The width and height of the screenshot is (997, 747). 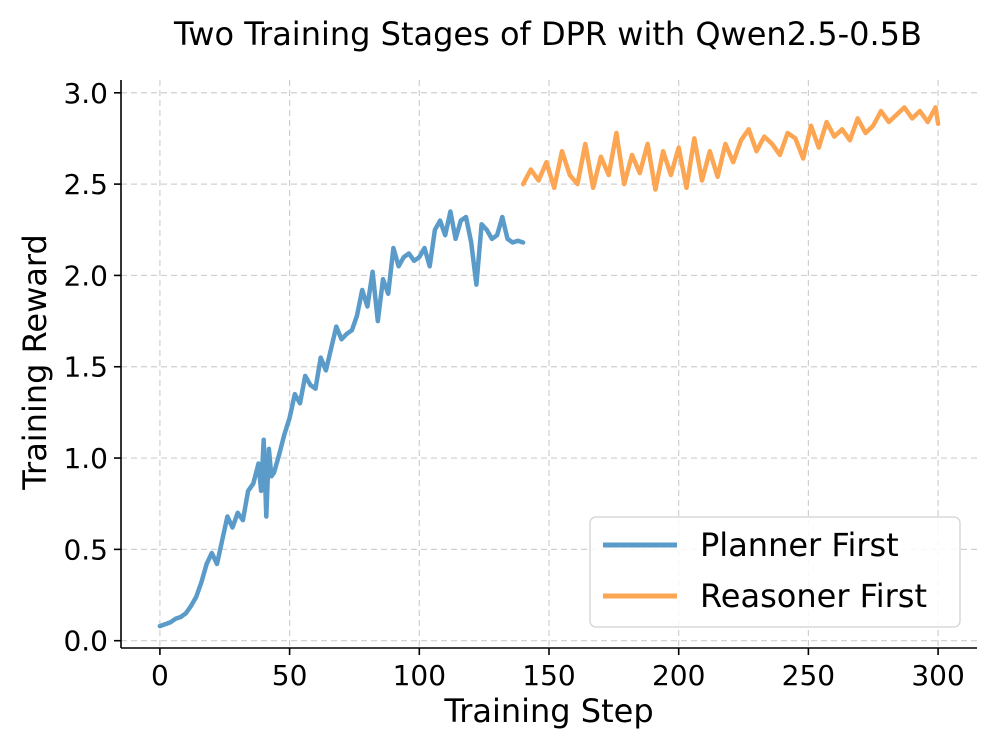 I want to click on x-ticks: 0 50 100 150 200 250 300, so click(x=558, y=670).